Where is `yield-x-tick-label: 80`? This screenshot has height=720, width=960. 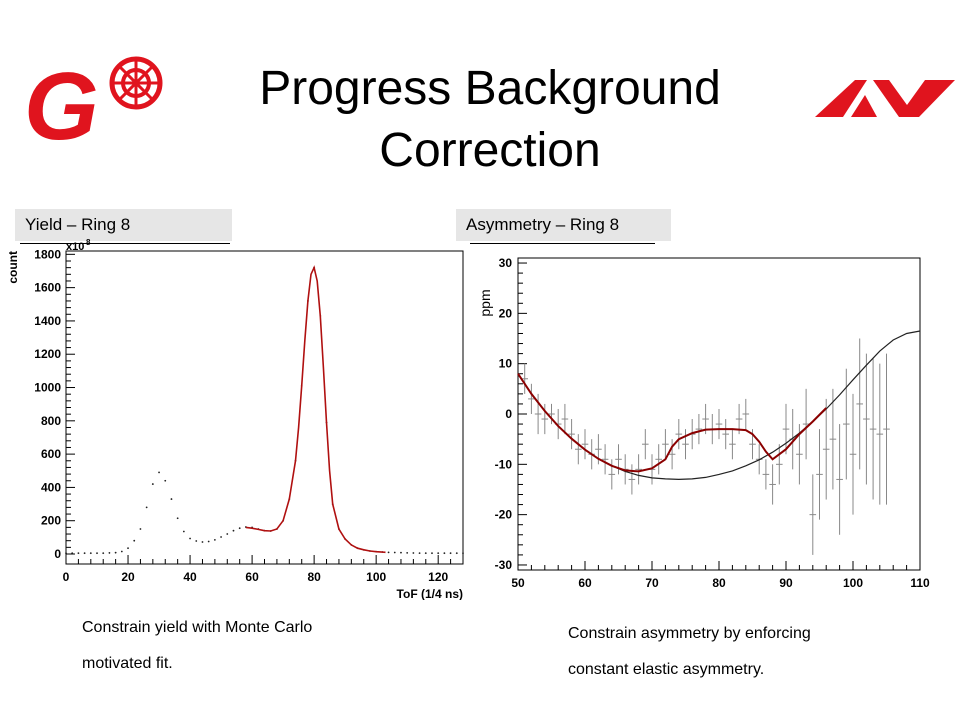
yield-x-tick-label: 80 is located at coordinates (314, 577).